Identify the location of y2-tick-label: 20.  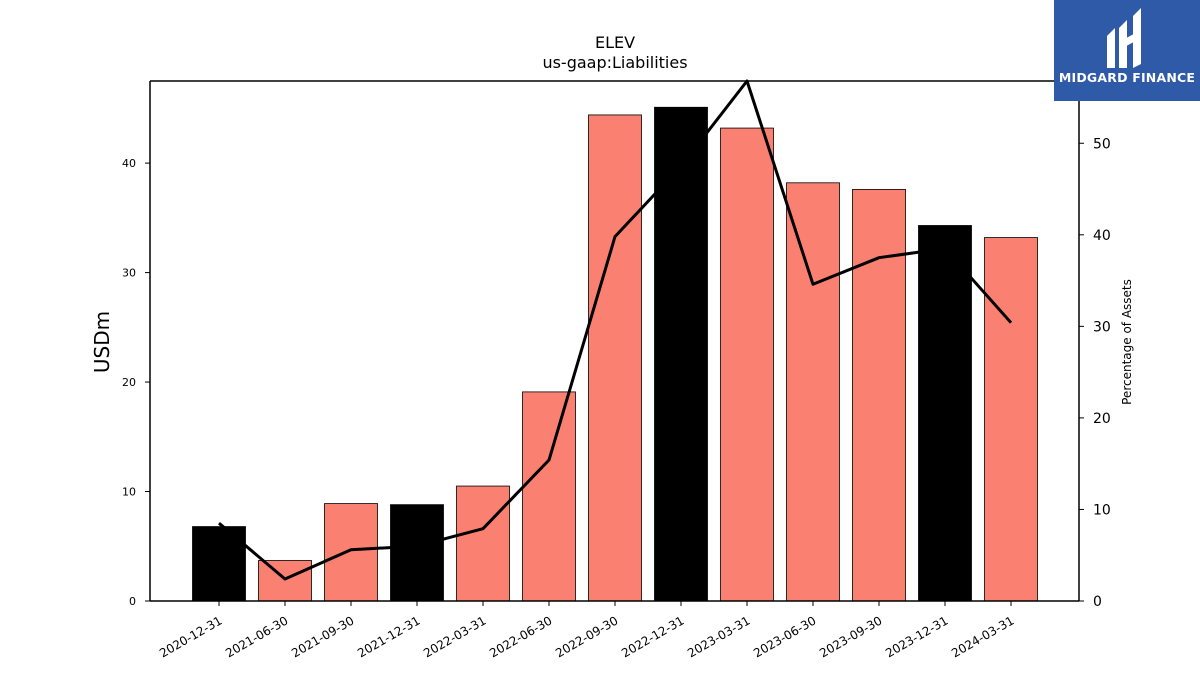
(1102, 419).